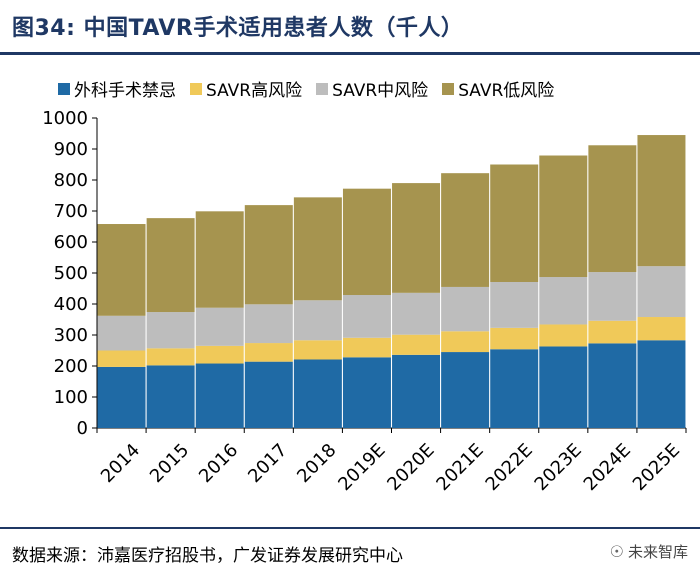  I want to click on title-divider, so click(350, 53).